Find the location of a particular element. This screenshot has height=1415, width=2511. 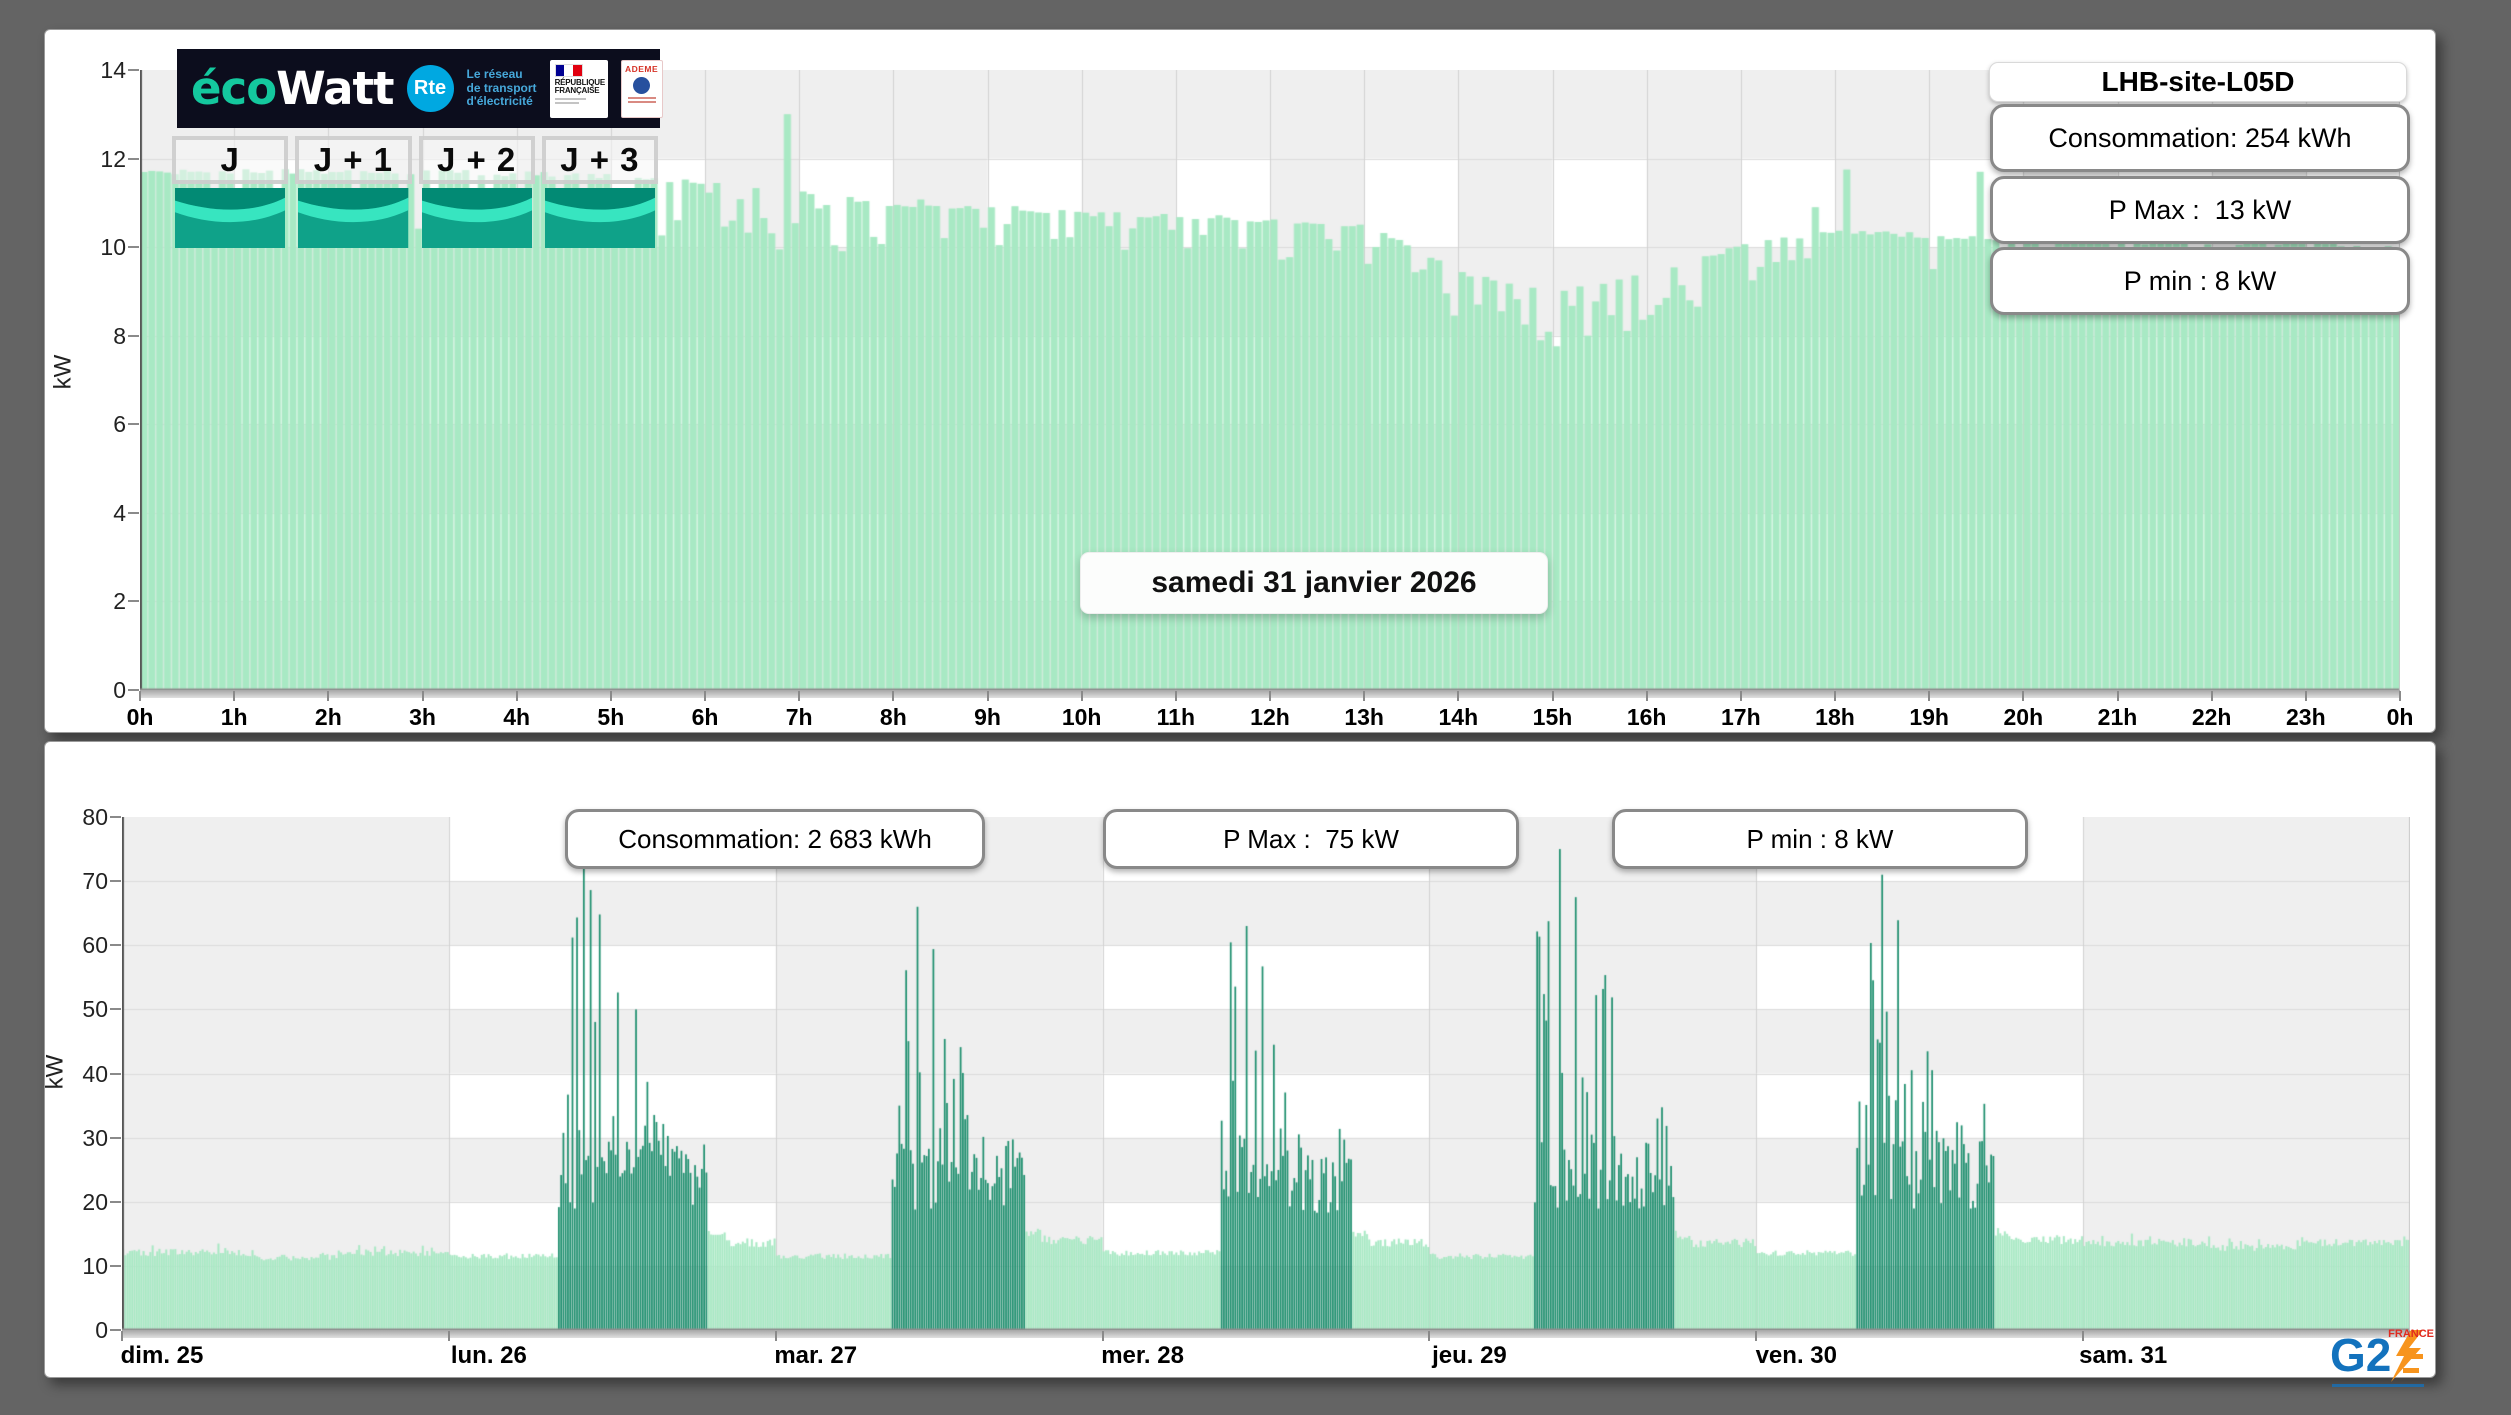

weekly-pmin-stat: P min : 8 kW is located at coordinates (1820, 839).